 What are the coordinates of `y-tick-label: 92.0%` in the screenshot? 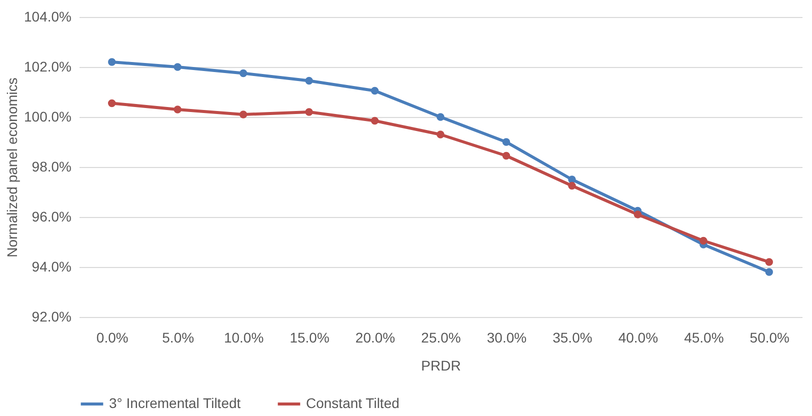 It's located at (52, 316).